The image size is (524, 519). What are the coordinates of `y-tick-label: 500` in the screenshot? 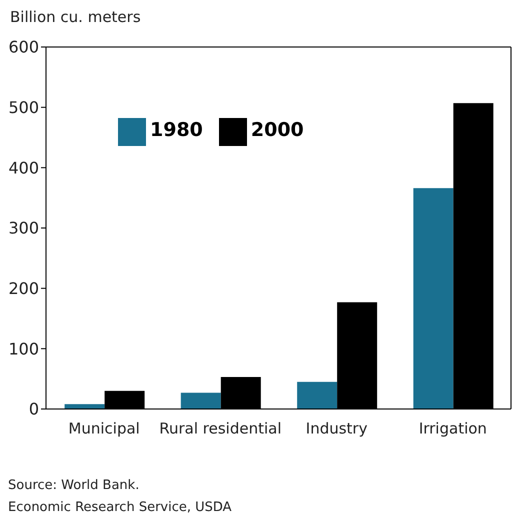 It's located at (23, 108).